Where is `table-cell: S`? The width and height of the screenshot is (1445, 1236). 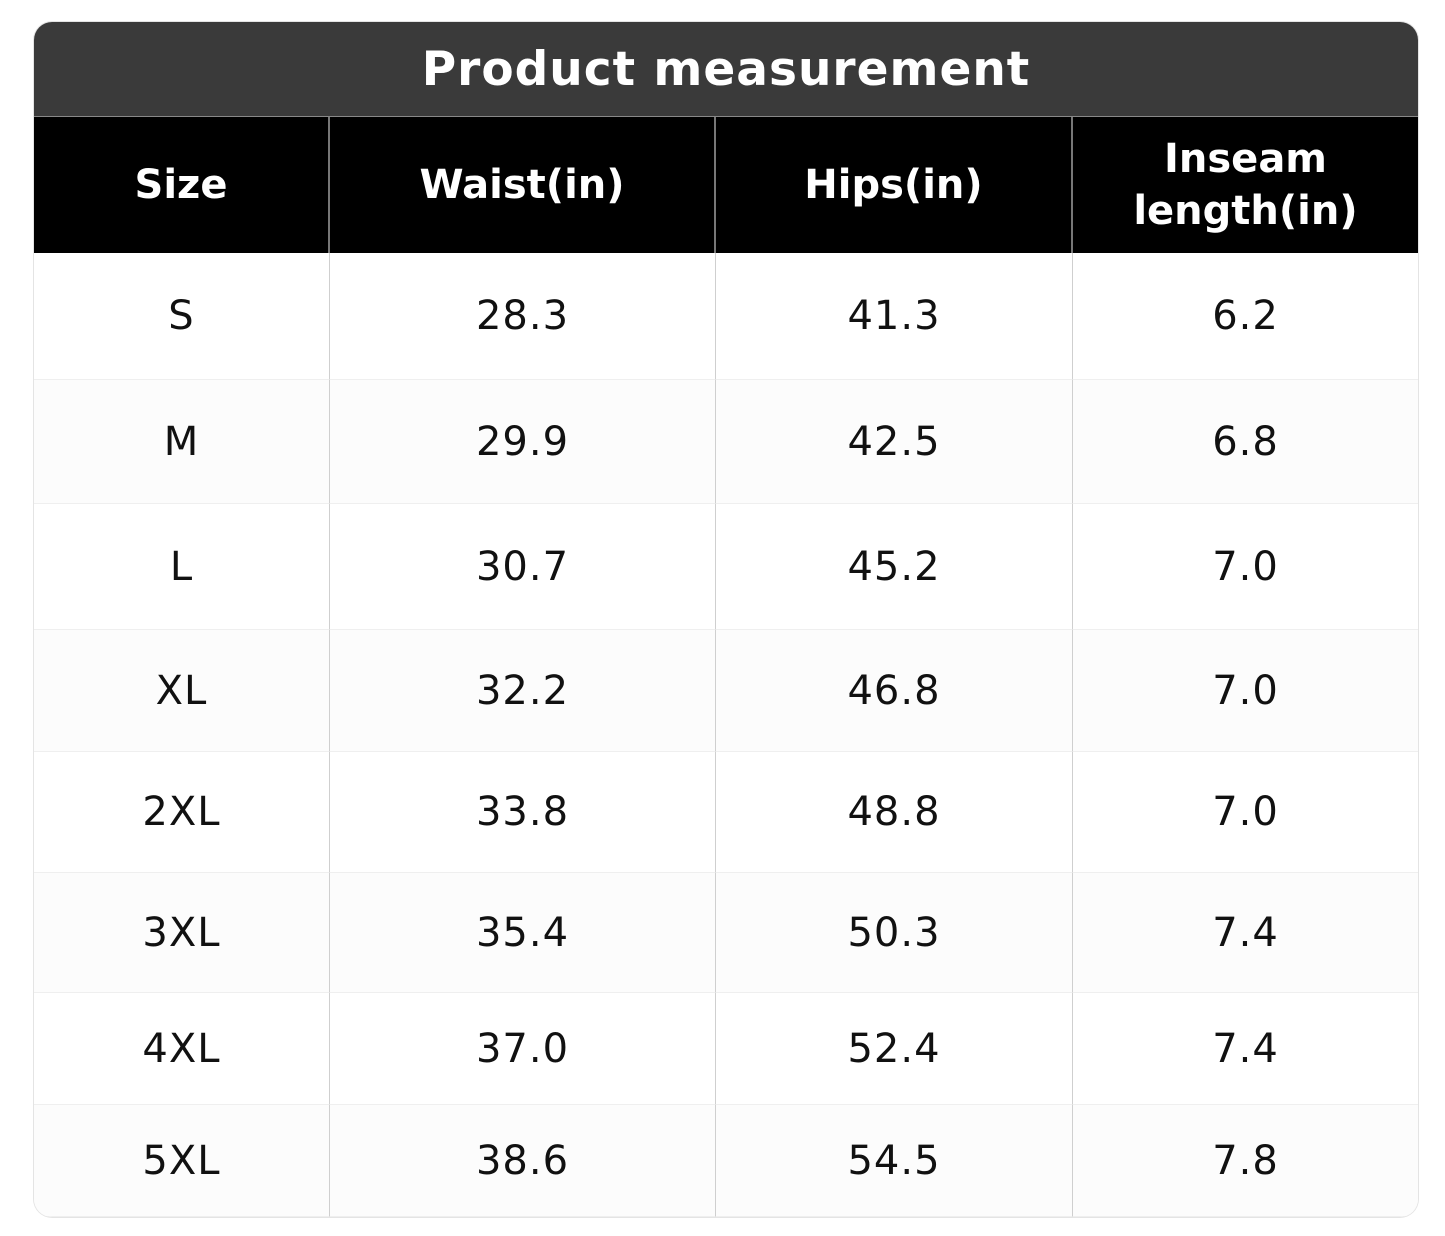
table-cell: S is located at coordinates (182, 316).